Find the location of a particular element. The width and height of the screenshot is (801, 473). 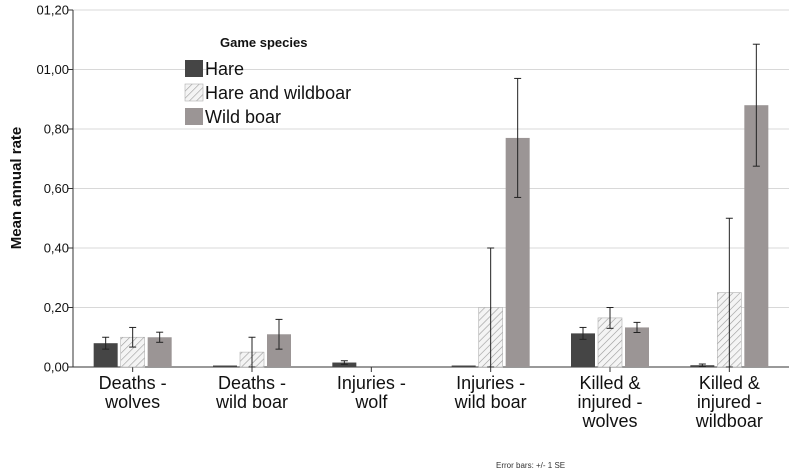

y-tick-label: 0,60 is located at coordinates (56, 188).